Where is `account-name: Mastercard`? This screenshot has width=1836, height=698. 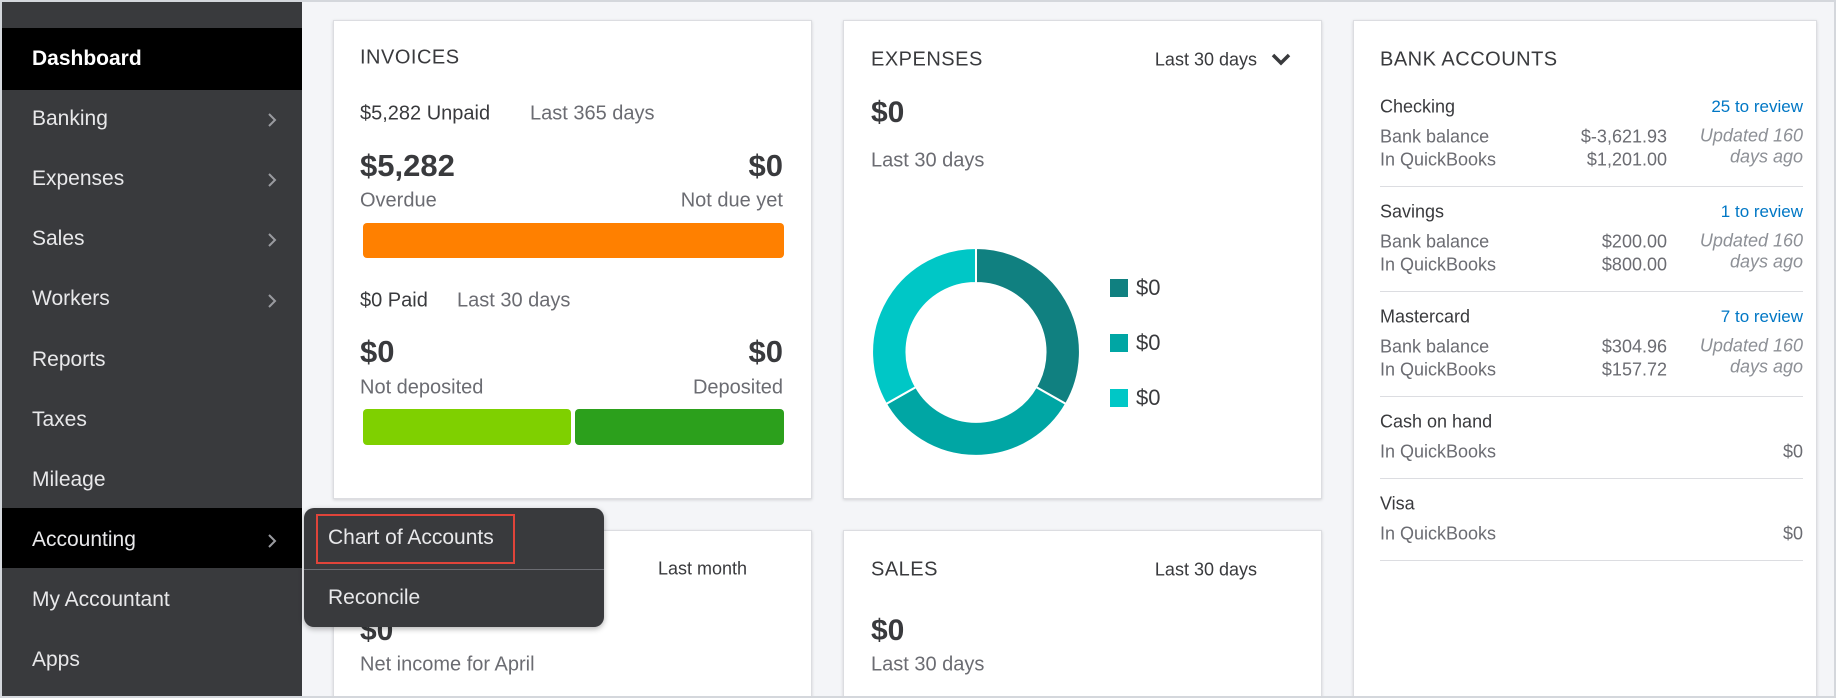 account-name: Mastercard is located at coordinates (1425, 316).